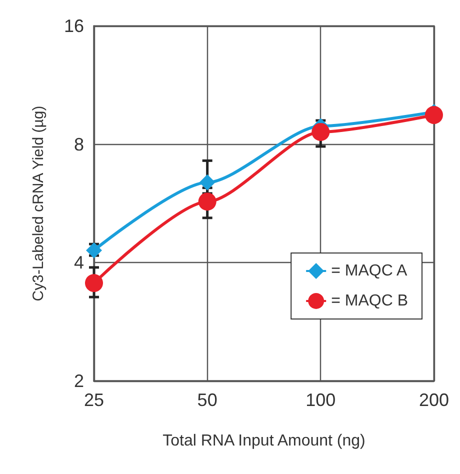  Describe the element at coordinates (79, 381) in the screenshot. I see `y-tick-label: 2` at that location.